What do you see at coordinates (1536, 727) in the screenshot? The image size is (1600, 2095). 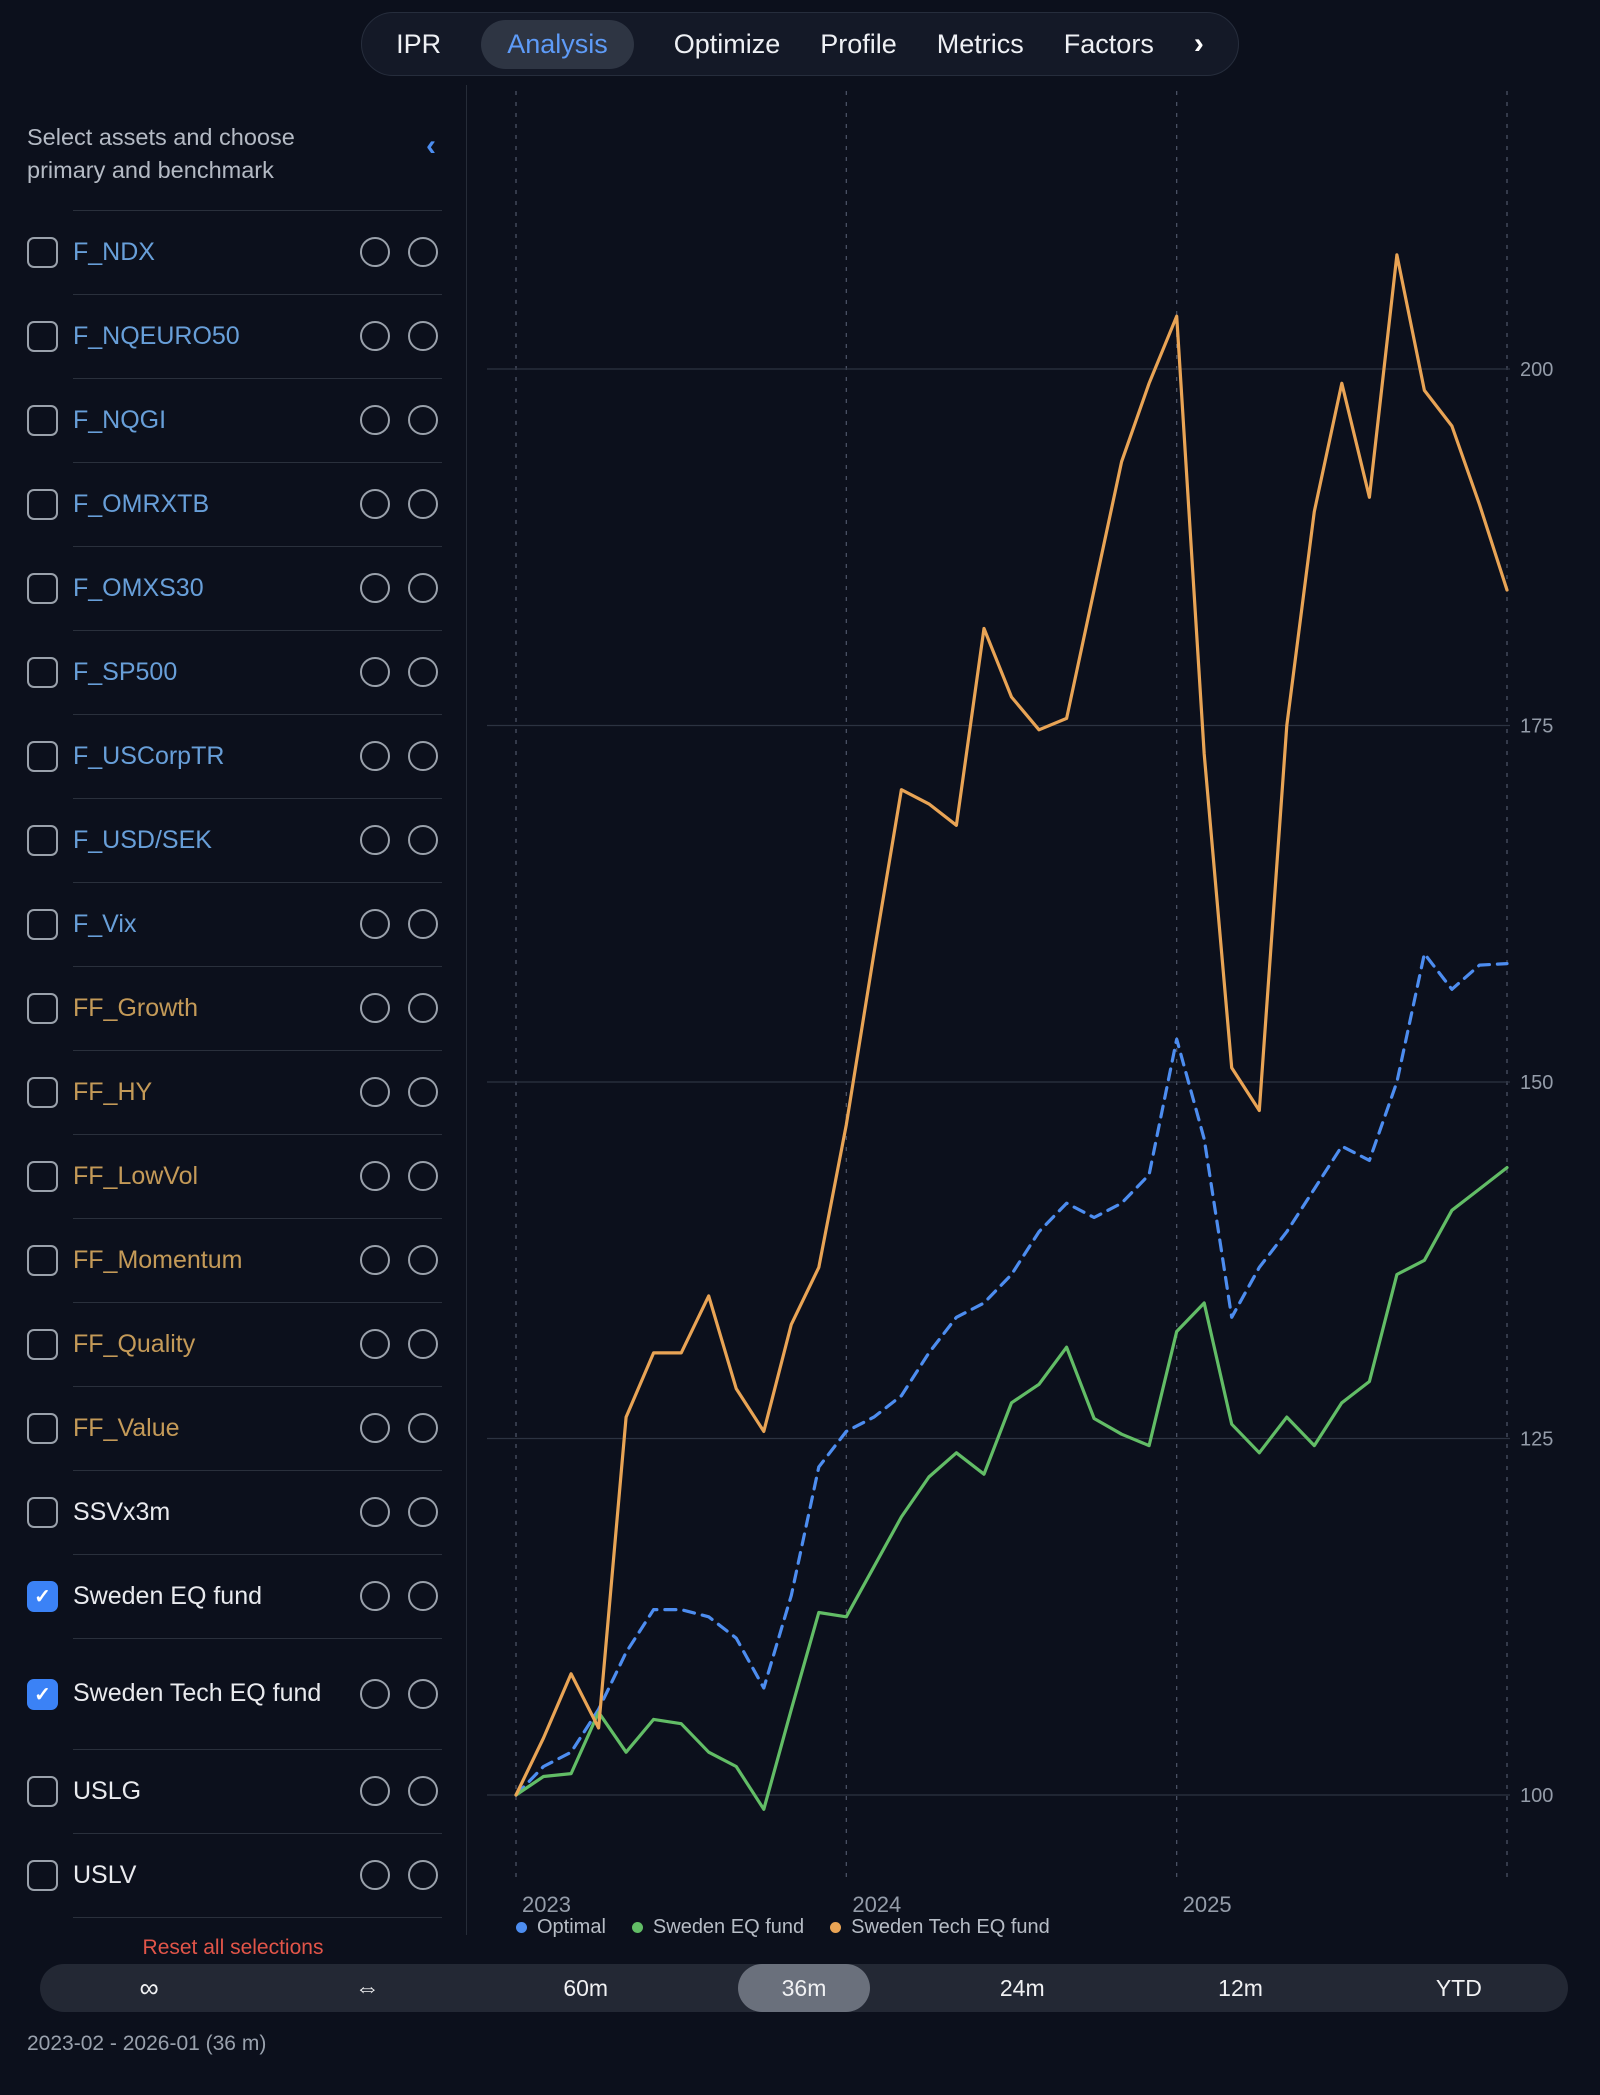 I see `y-tick-label: 175` at bounding box center [1536, 727].